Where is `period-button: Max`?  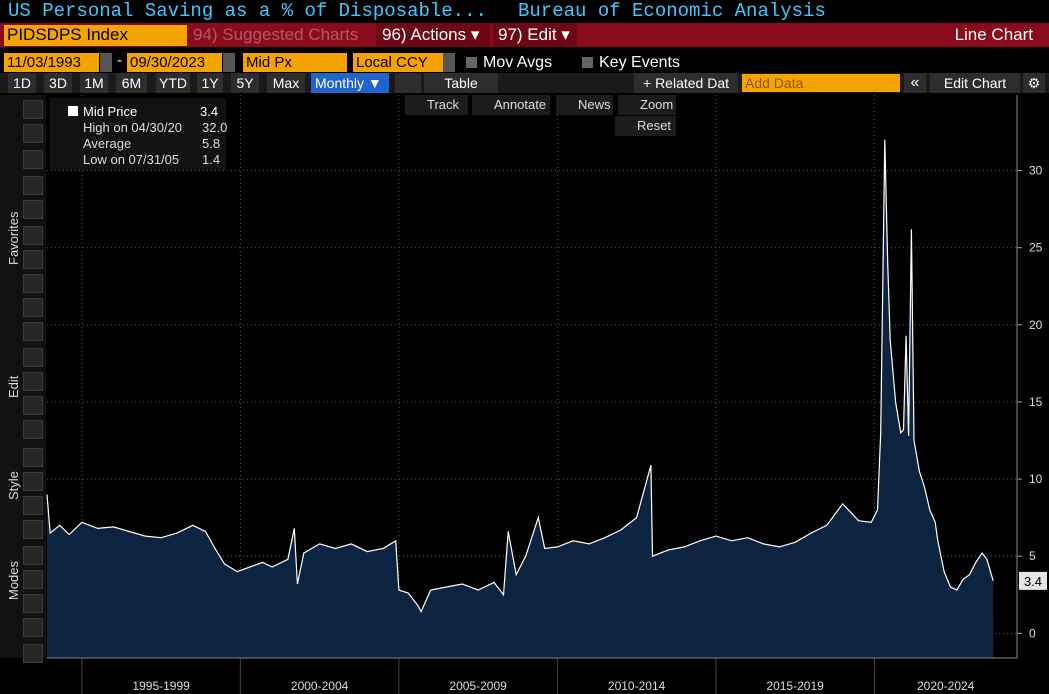
period-button: Max is located at coordinates (286, 83).